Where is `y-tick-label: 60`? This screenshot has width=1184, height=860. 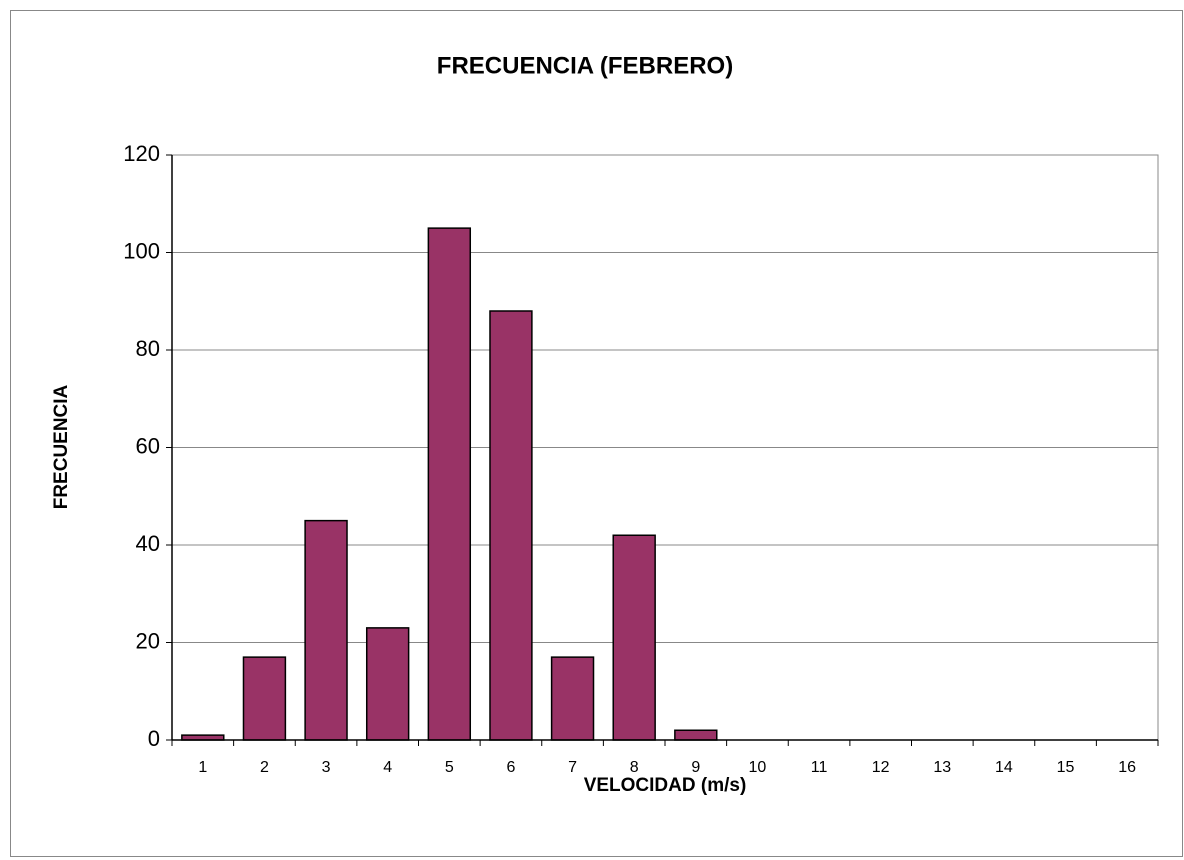
y-tick-label: 60 is located at coordinates (148, 445).